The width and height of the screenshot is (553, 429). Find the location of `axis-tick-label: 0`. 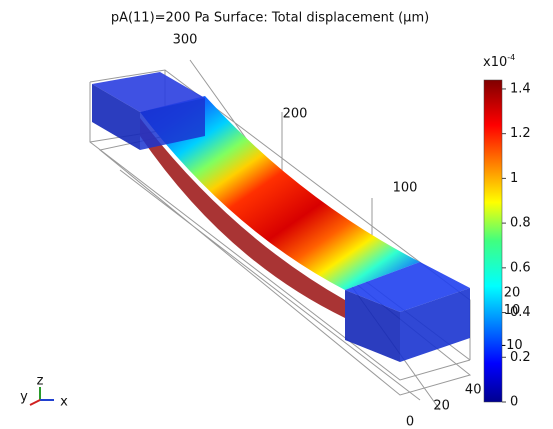

axis-tick-label: 0 is located at coordinates (410, 422).